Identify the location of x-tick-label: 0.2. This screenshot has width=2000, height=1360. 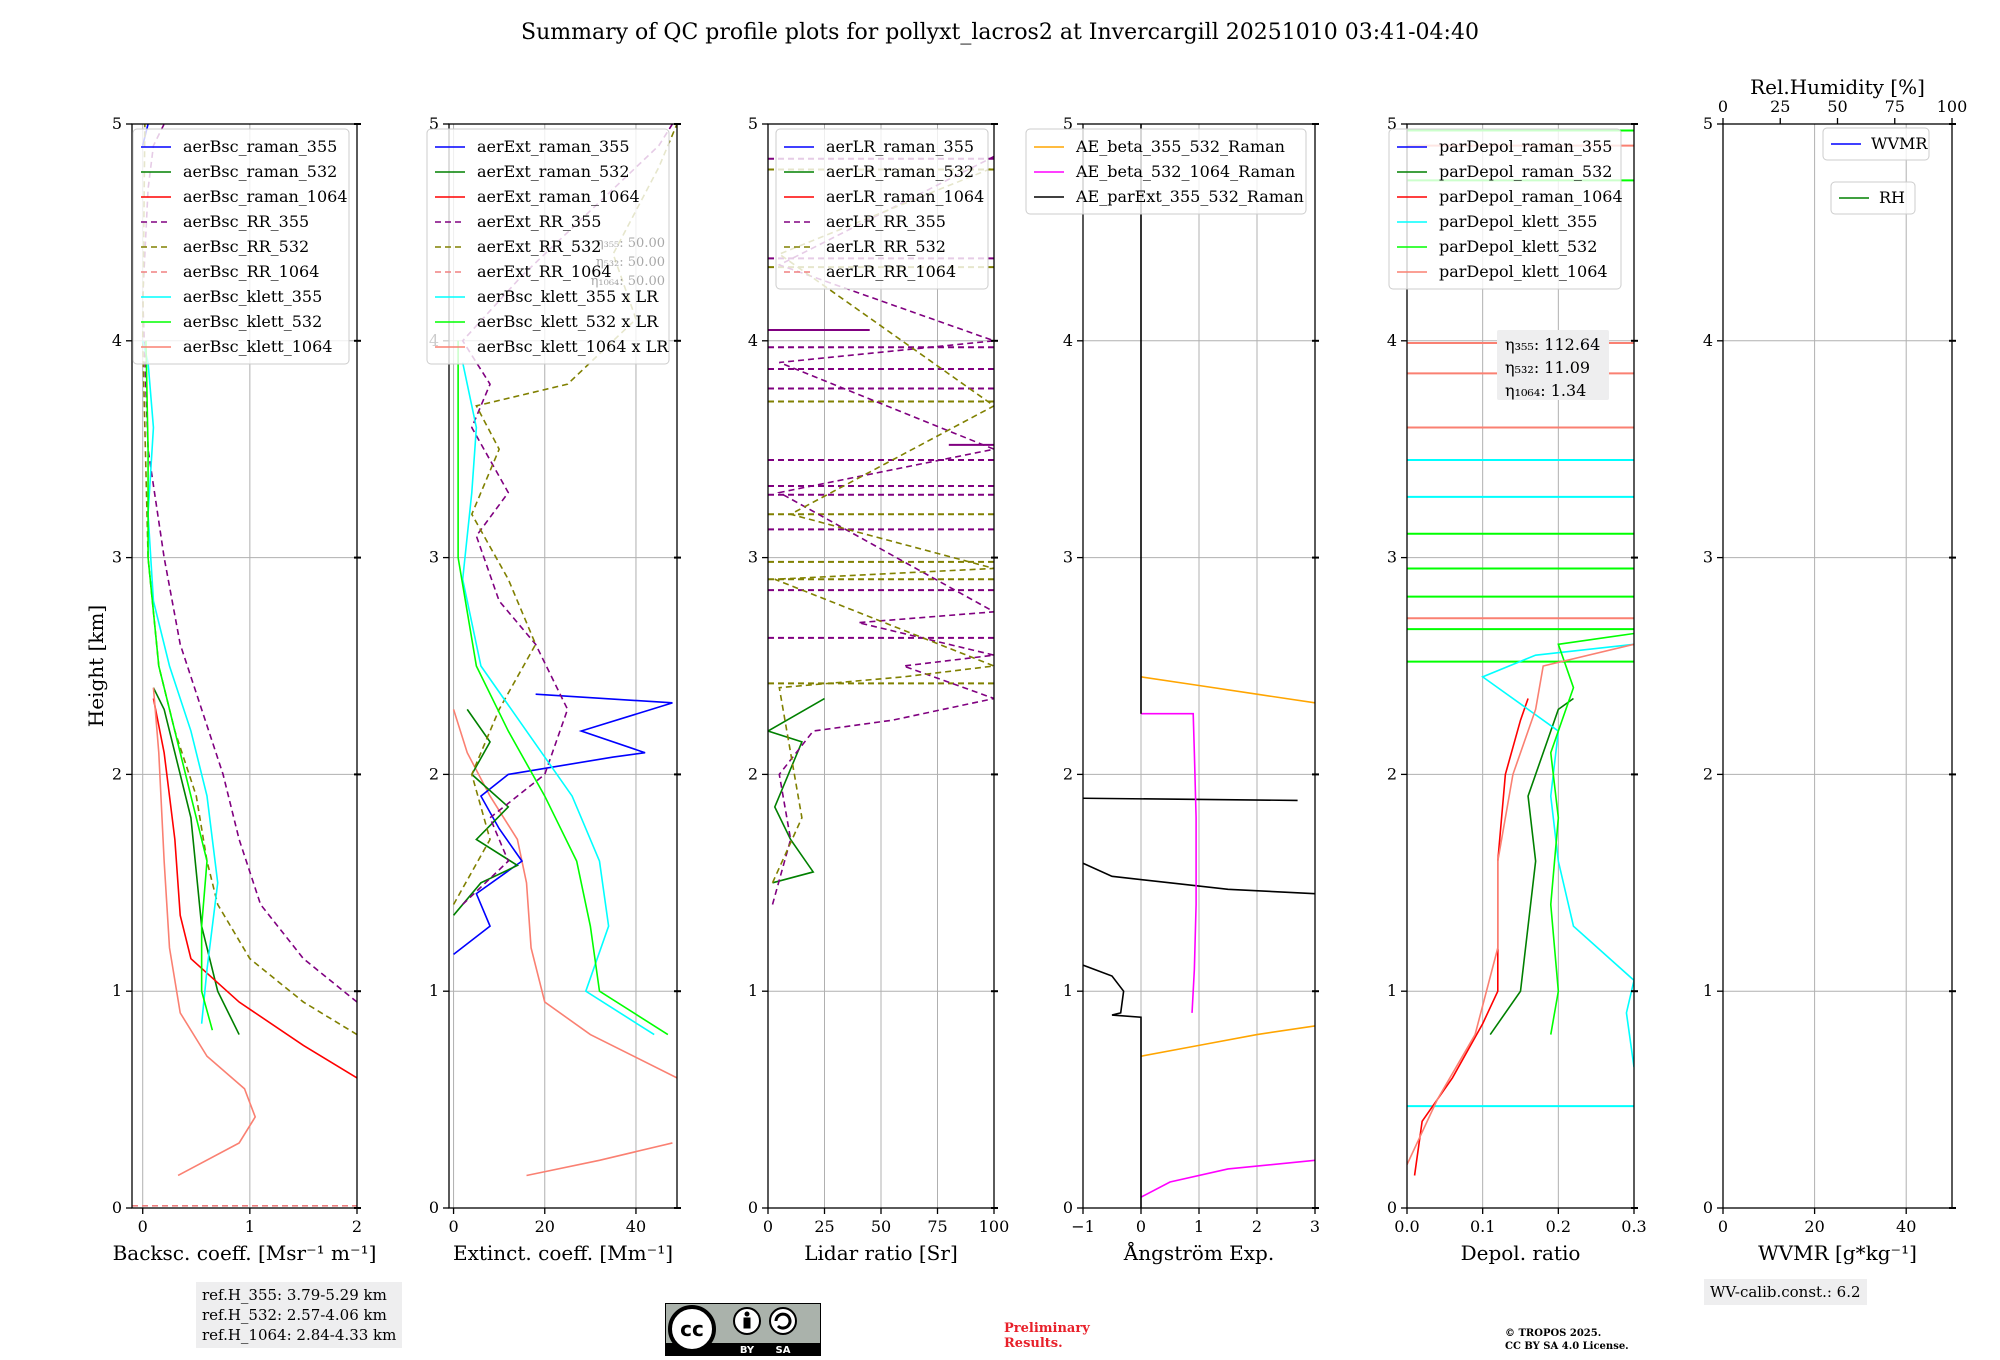
(1558, 1226).